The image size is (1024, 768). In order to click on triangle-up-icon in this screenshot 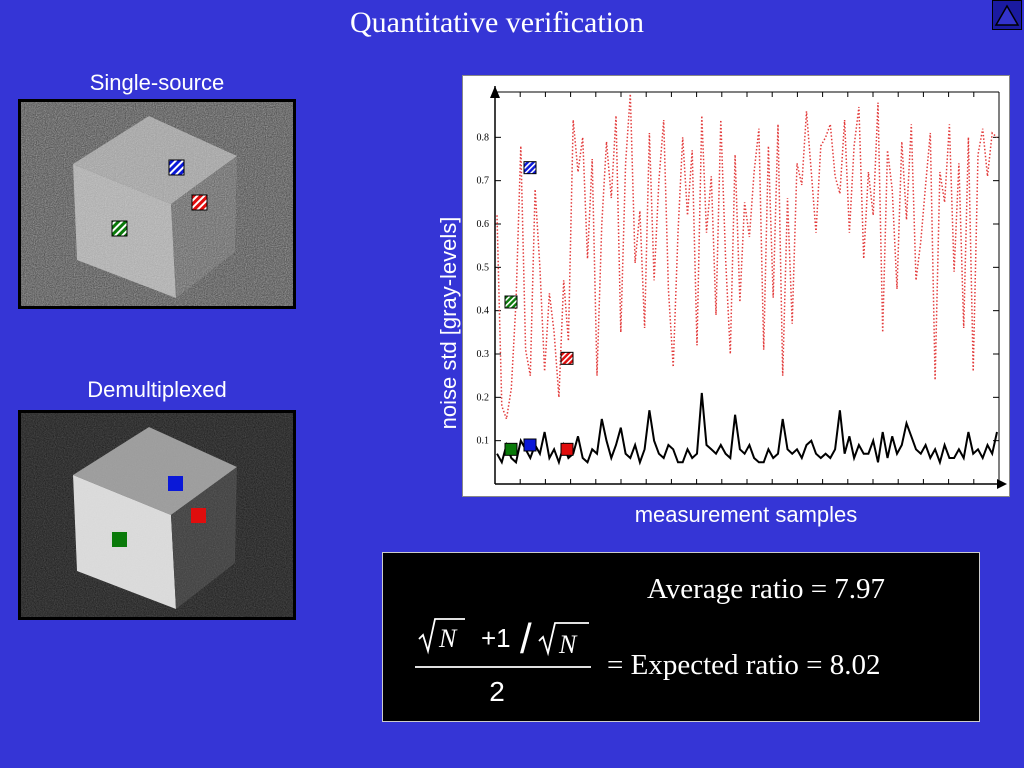, I will do `click(1007, 15)`.